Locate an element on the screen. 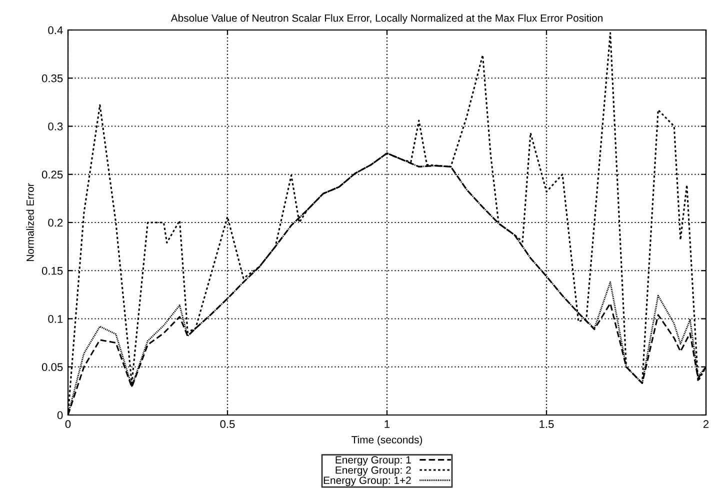 The width and height of the screenshot is (711, 496). y-tick-label: 0.05 is located at coordinates (52, 367).